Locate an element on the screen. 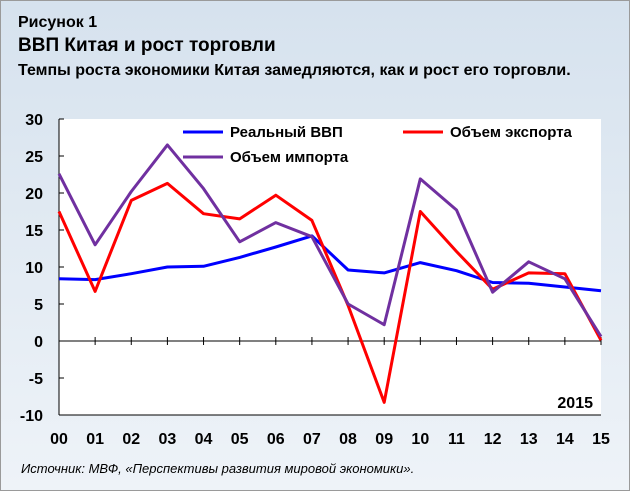 Image resolution: width=630 pixels, height=491 pixels. x-tick-label: 12 is located at coordinates (493, 439).